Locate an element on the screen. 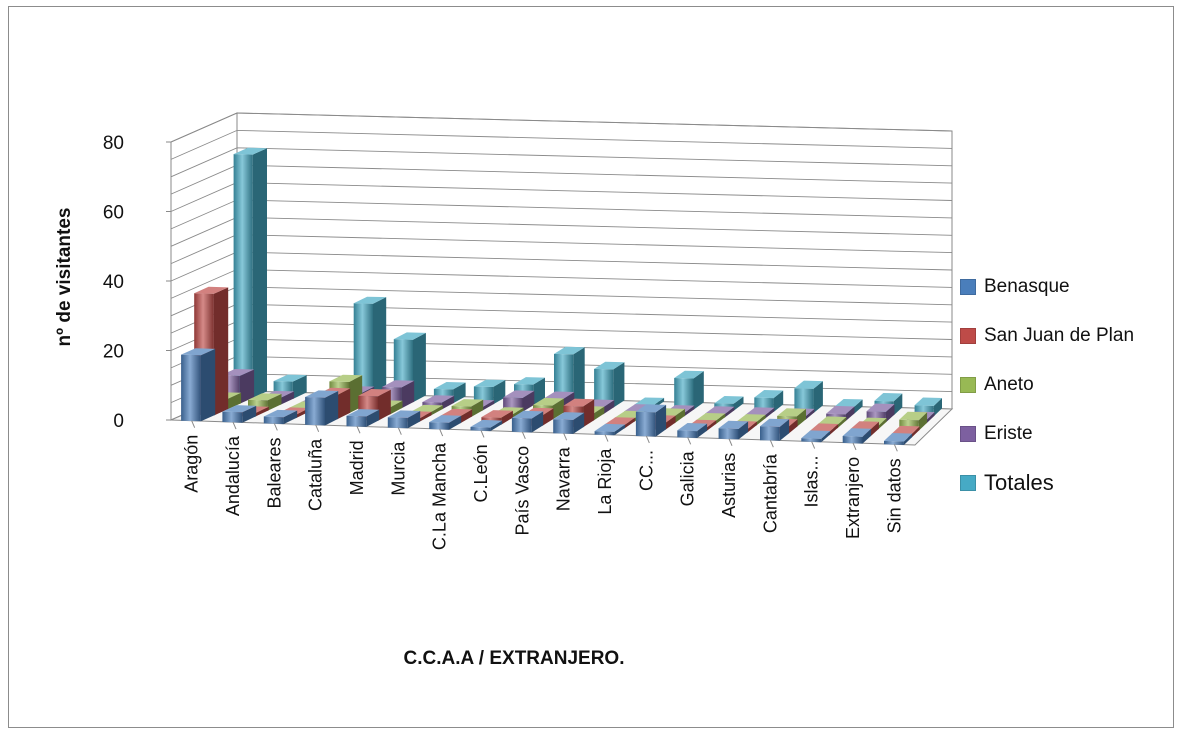  legend-item: San Juan de Plan is located at coordinates (1065, 335).